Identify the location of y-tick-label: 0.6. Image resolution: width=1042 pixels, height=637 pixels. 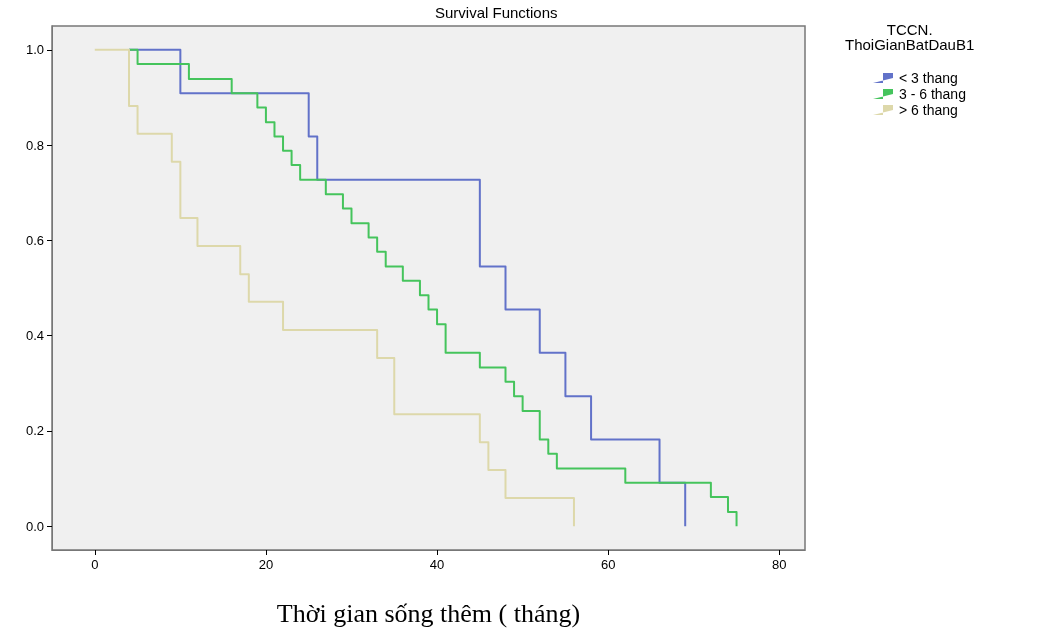
(34, 240).